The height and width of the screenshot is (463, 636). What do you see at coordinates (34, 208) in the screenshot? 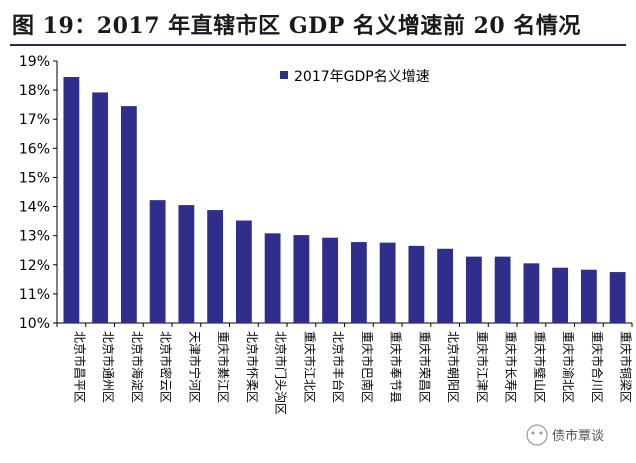
I see `y-tick-label: 14%` at bounding box center [34, 208].